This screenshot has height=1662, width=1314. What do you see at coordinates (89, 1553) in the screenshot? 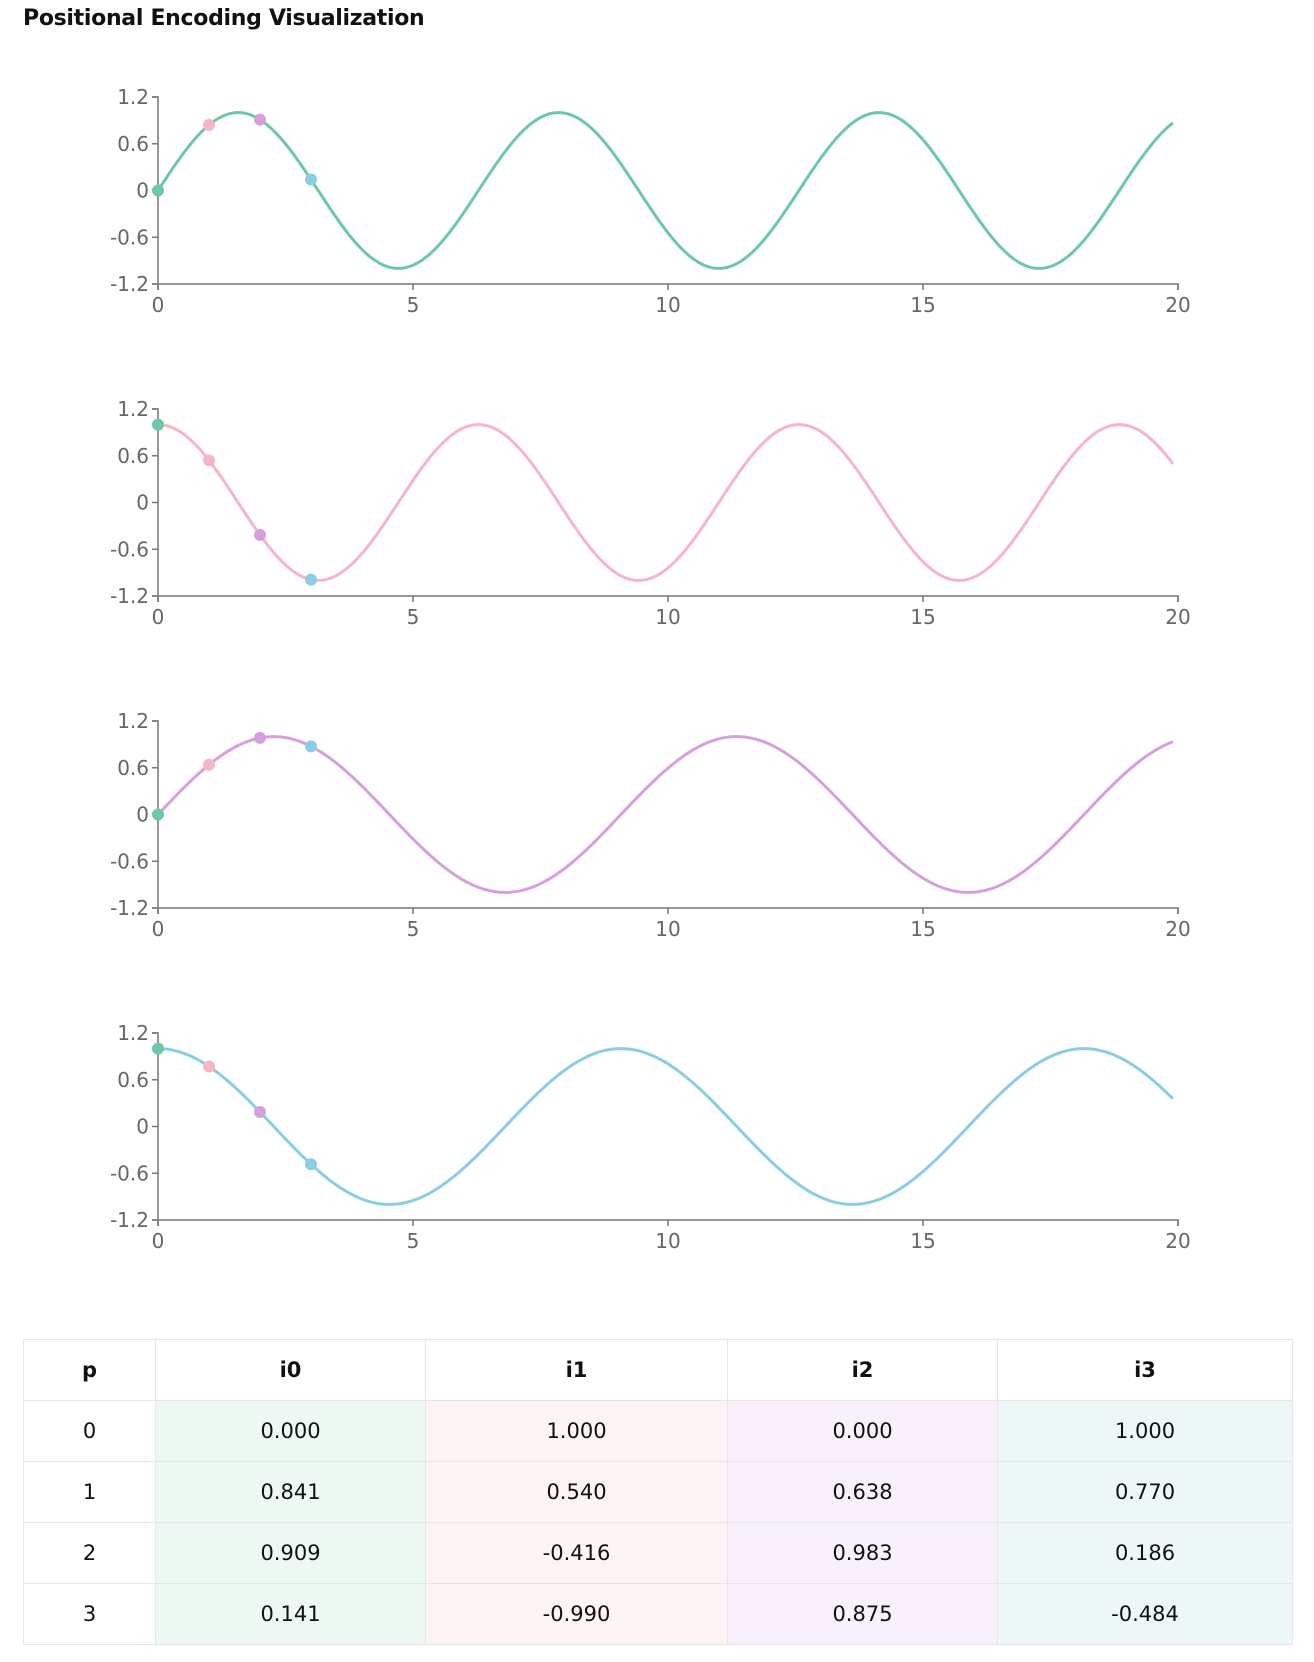
I see `table-cell-p: 2` at bounding box center [89, 1553].